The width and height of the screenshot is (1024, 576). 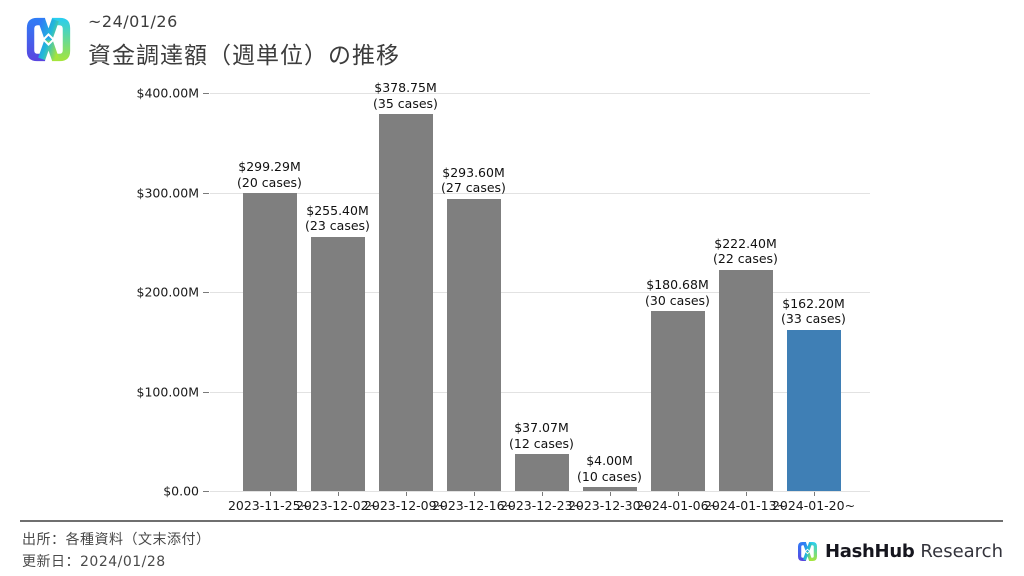 What do you see at coordinates (813, 505) in the screenshot?
I see `x-tick-label: 2024-01-20~` at bounding box center [813, 505].